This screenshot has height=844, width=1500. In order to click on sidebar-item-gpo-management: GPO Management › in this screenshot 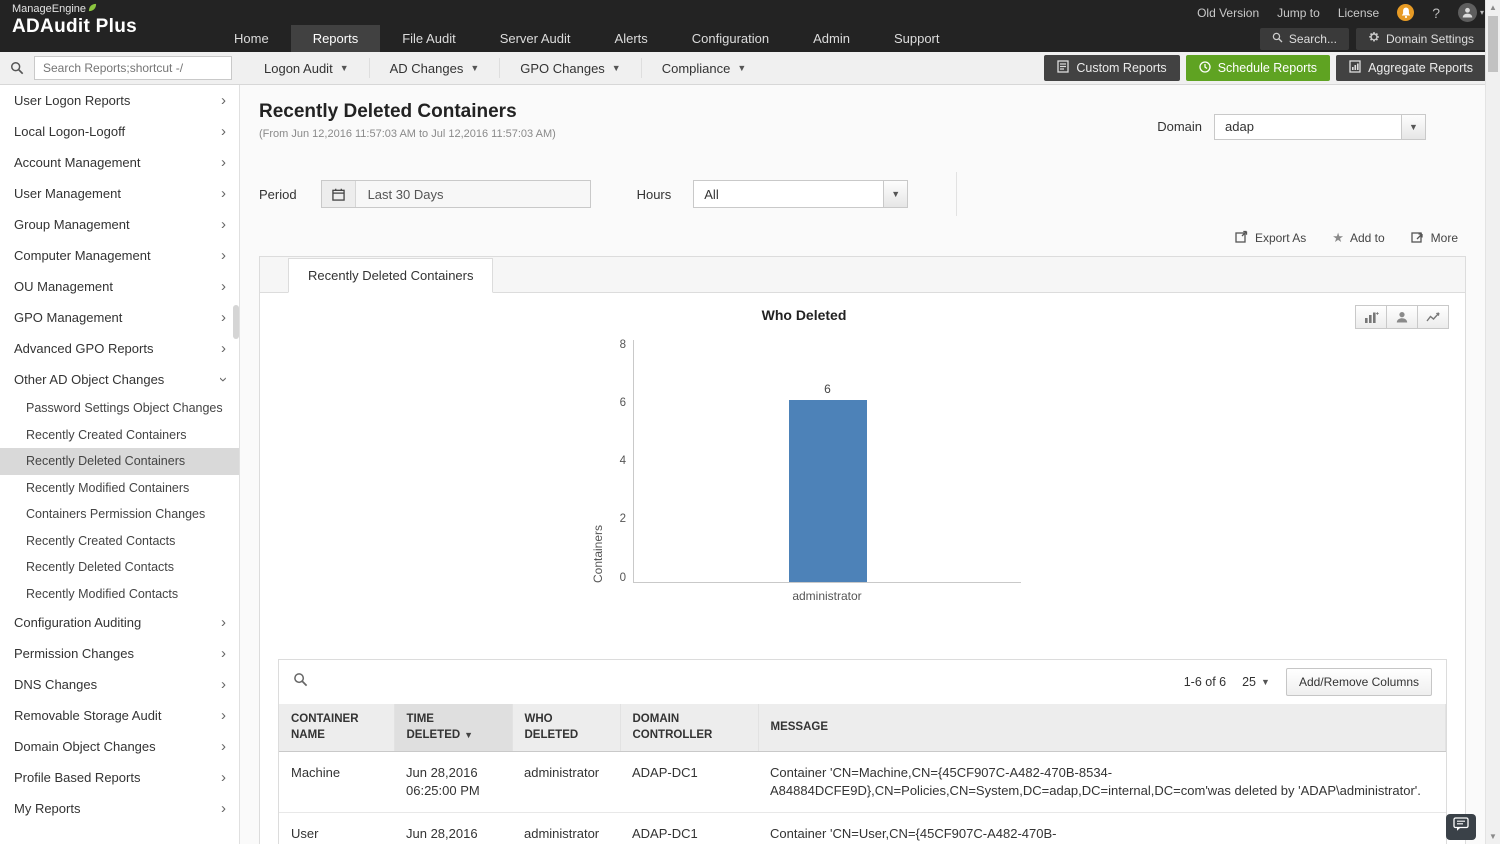, I will do `click(120, 317)`.